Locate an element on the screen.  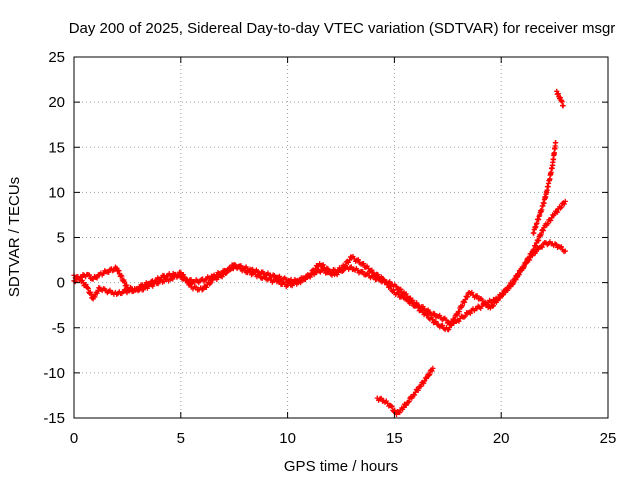
y-axis-label: SDTVAR / TECUs is located at coordinates (14, 237).